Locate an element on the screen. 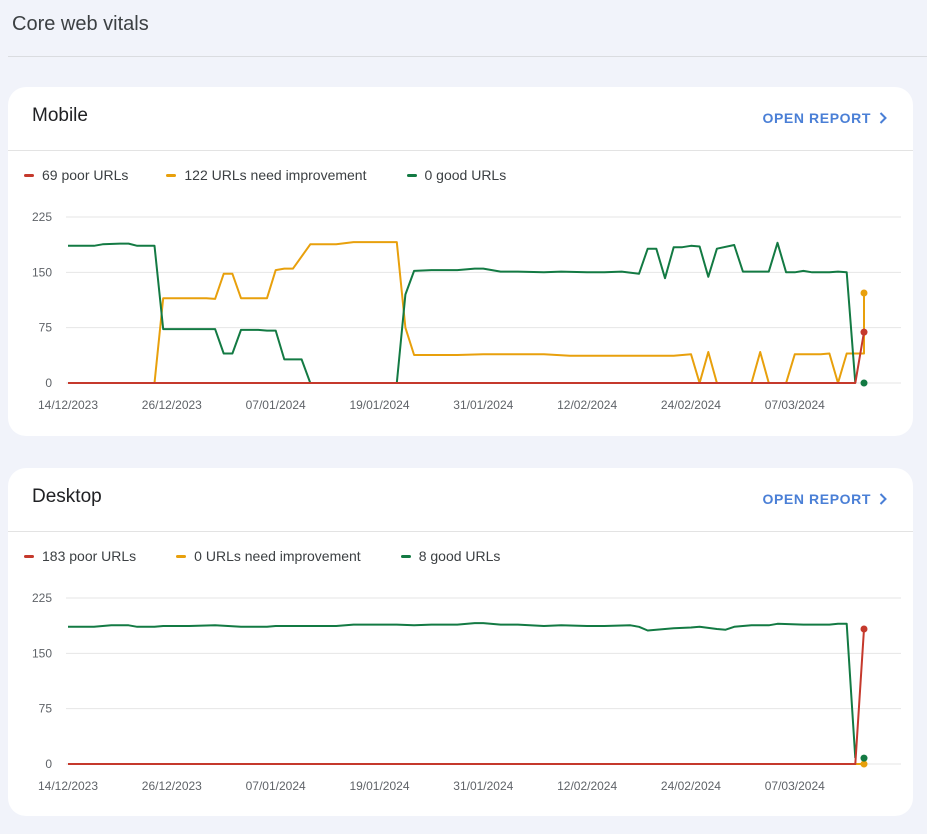 Image resolution: width=927 pixels, height=834 pixels. legend-good: 8 good URLs is located at coordinates (450, 556).